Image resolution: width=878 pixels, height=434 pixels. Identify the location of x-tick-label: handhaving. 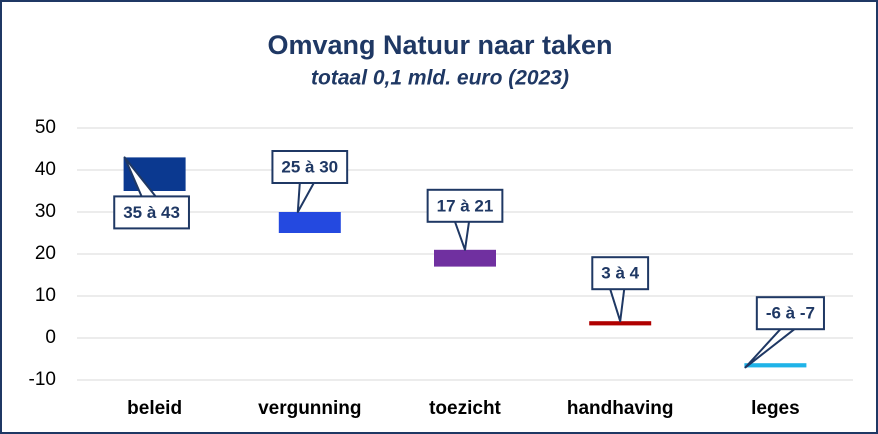
(620, 408).